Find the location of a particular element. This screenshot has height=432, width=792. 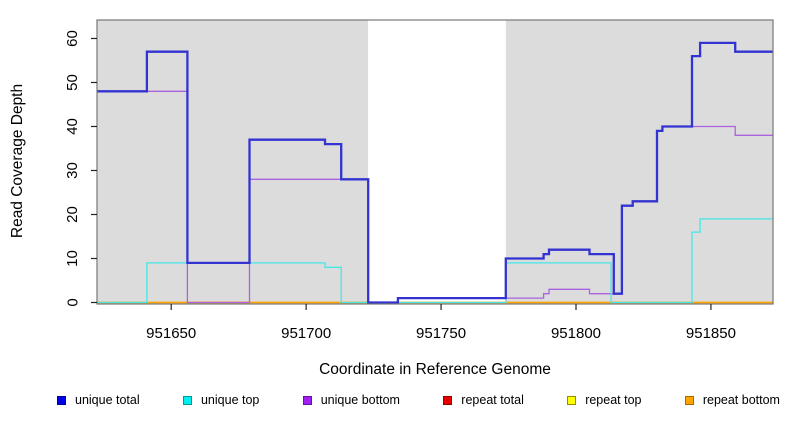

x-tick-label: 951750 is located at coordinates (441, 333).